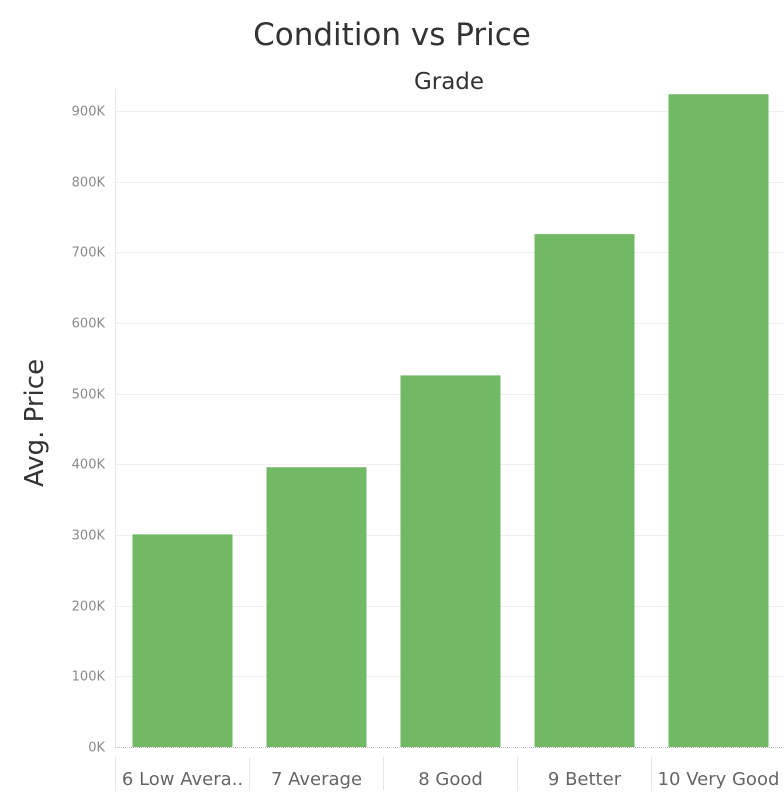  I want to click on y-tick-label: 300K, so click(89, 536).